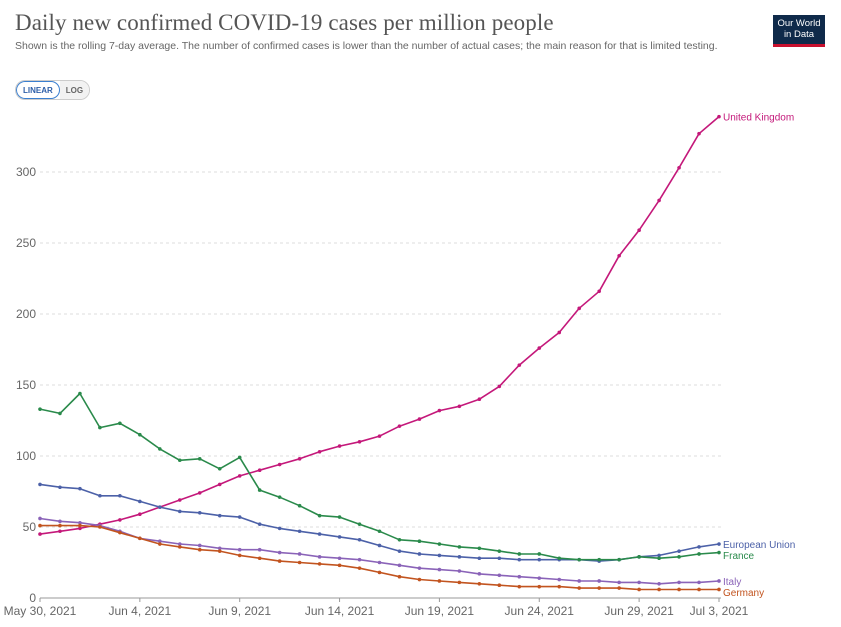 This screenshot has width=841, height=627. Describe the element at coordinates (38, 90) in the screenshot. I see `linear-scale-button: LINEAR` at that location.